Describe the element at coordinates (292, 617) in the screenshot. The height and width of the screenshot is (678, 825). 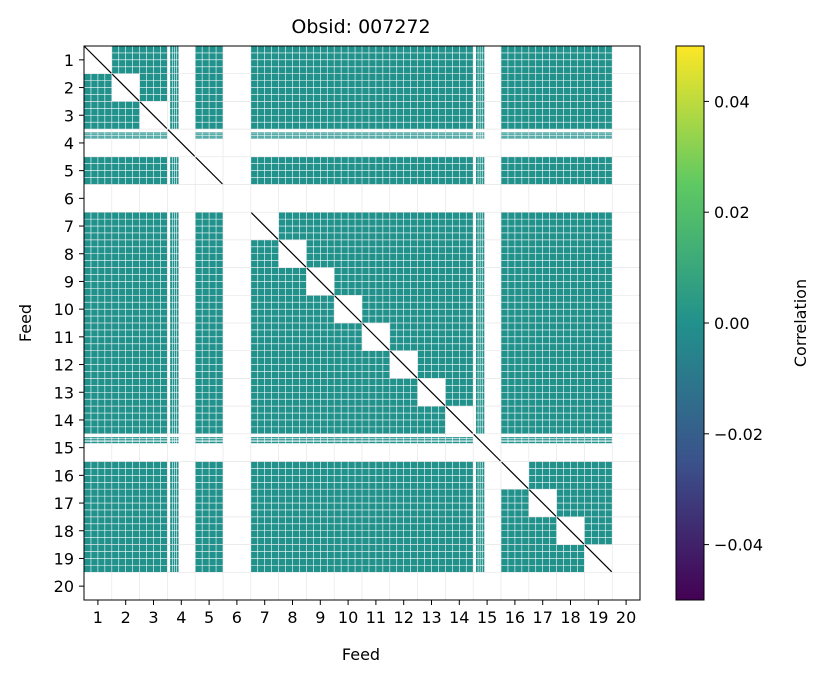
I see `x-tick-label: 8` at that location.